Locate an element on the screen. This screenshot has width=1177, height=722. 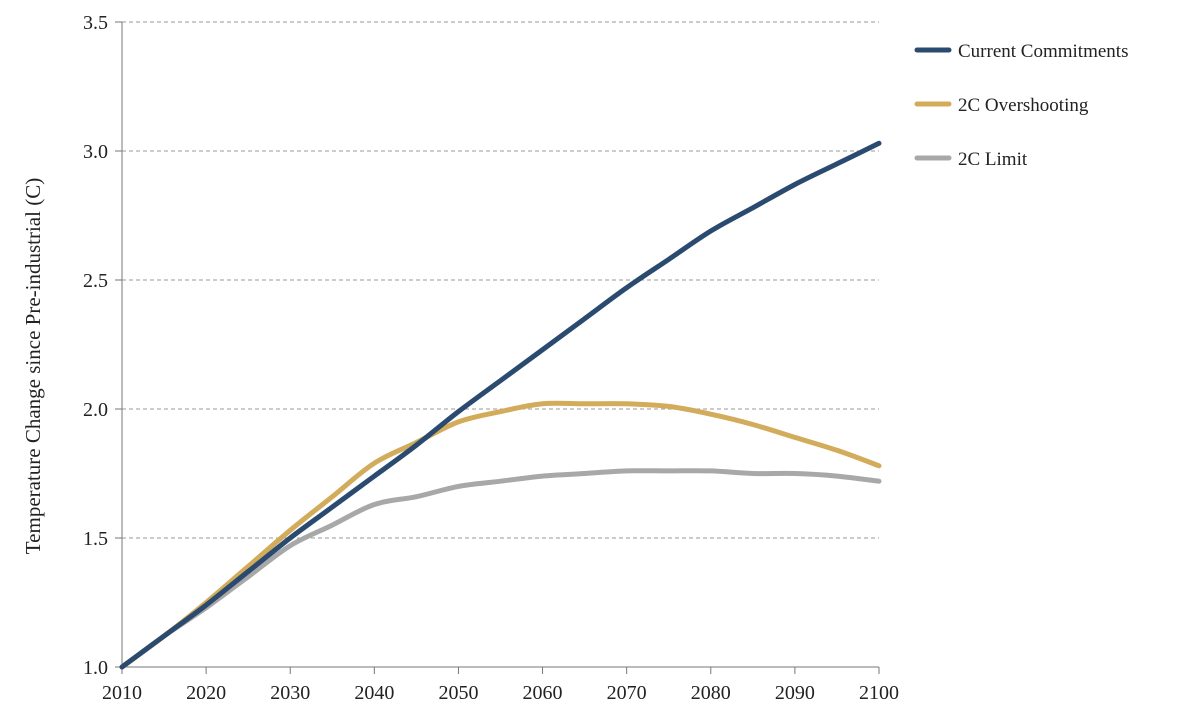
y-tick-labels: 1.0 1.5 2.0 2.5 3.0 3.5 is located at coordinates (95, 345).